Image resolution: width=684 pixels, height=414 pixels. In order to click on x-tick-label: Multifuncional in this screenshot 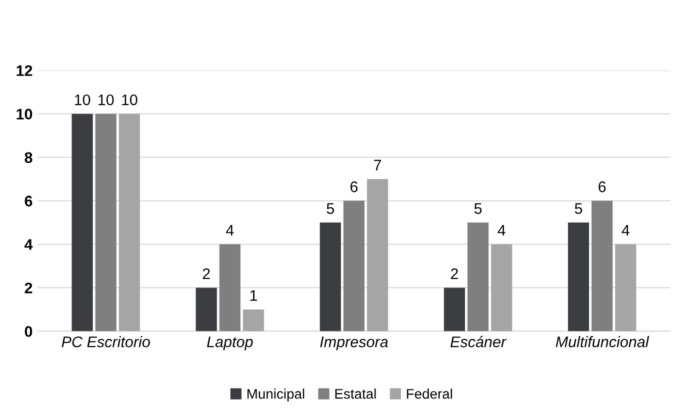, I will do `click(603, 342)`.